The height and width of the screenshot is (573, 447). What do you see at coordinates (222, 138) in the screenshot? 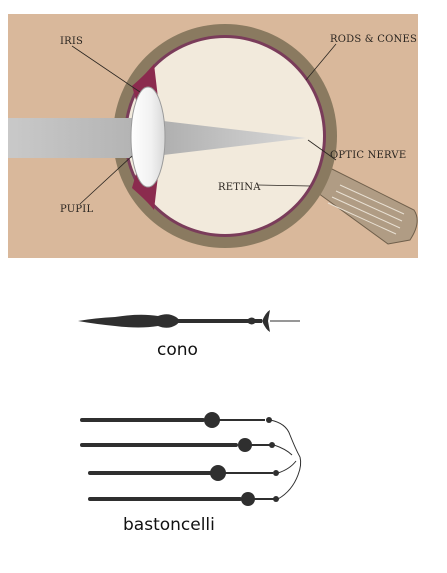
I see `focused-light-cone` at bounding box center [222, 138].